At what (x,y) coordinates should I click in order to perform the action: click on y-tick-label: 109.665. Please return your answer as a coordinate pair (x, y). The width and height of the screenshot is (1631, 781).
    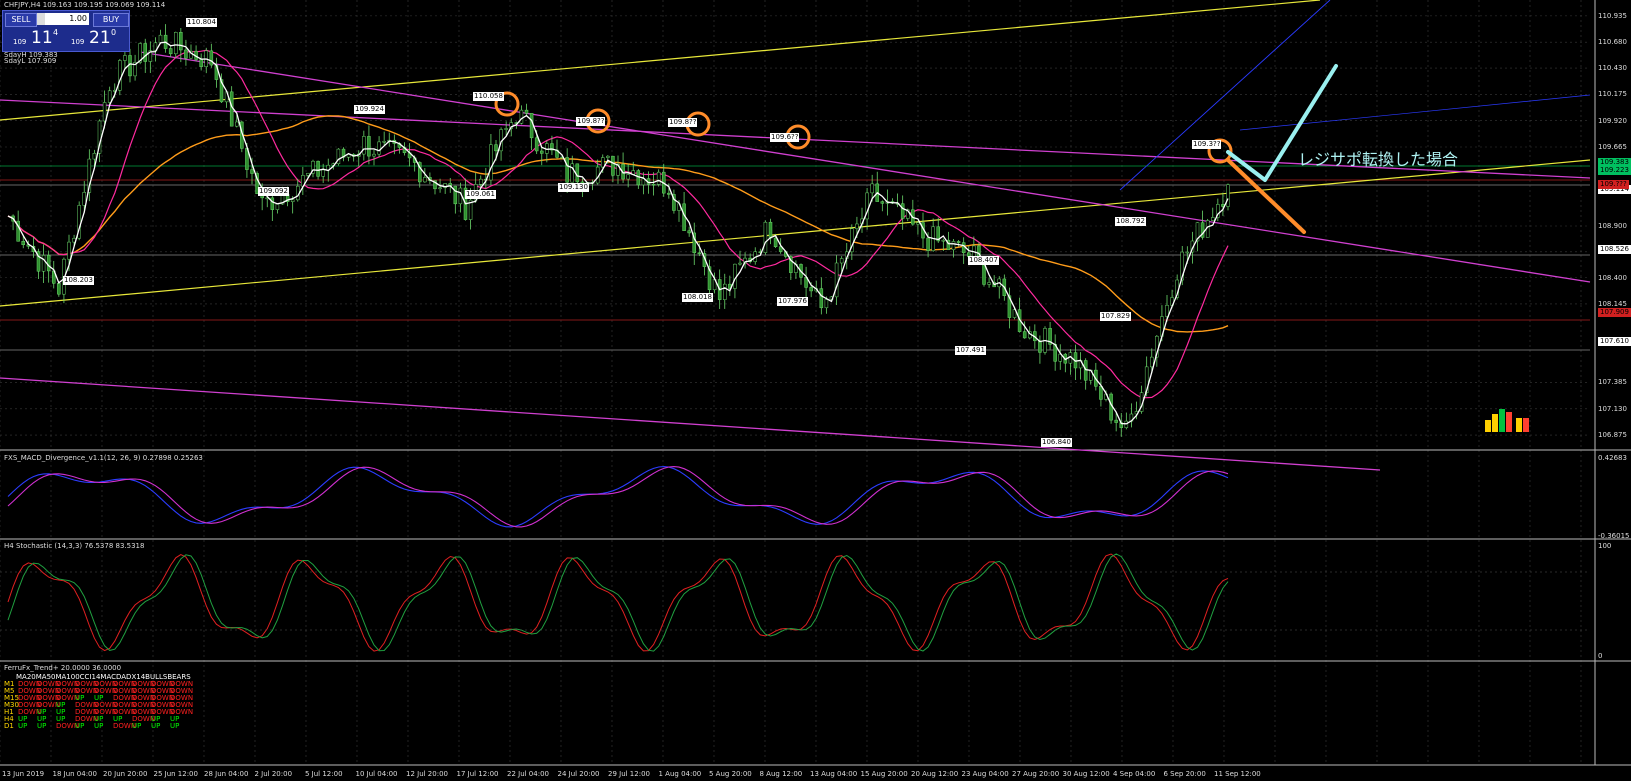
    Looking at the image, I should click on (1612, 147).